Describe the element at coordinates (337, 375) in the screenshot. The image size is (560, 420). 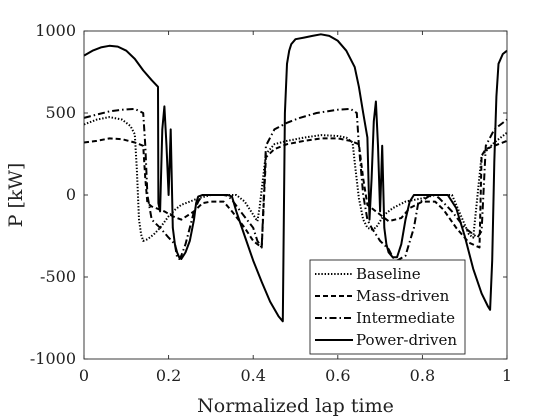
I see `x-tick-label: 0.6` at that location.